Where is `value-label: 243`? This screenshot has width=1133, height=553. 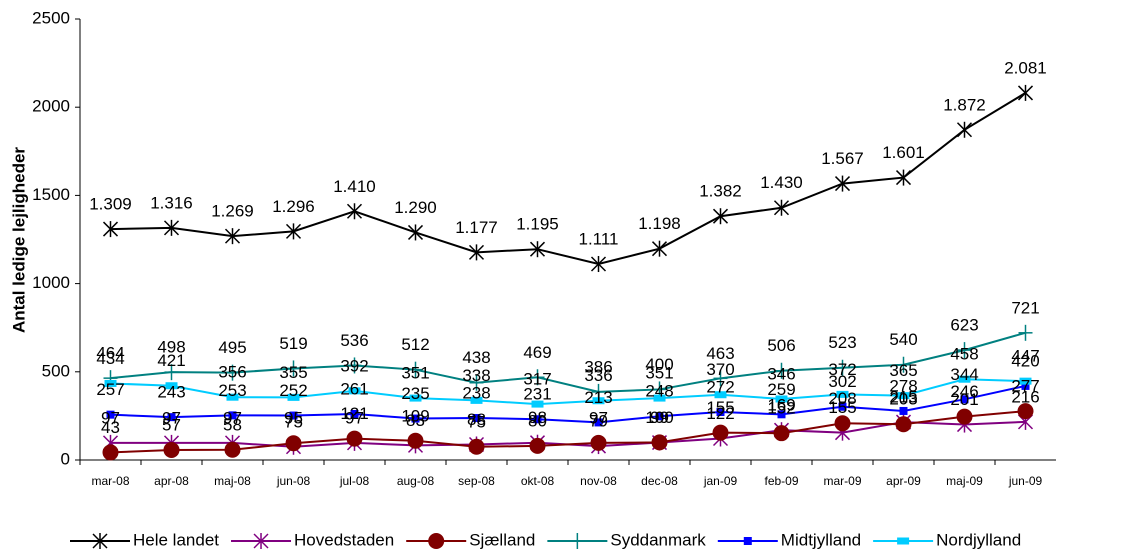
value-label: 243 is located at coordinates (171, 392).